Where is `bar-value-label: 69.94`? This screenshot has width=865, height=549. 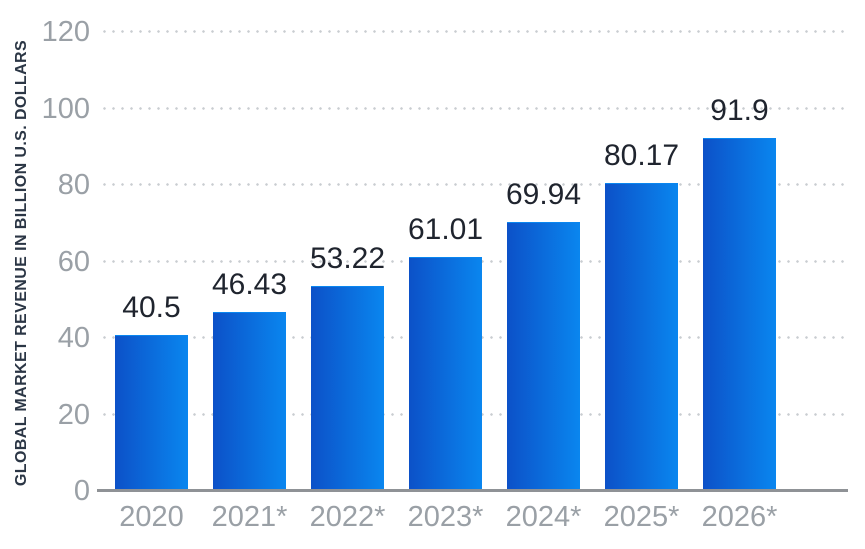 bar-value-label: 69.94 is located at coordinates (543, 195).